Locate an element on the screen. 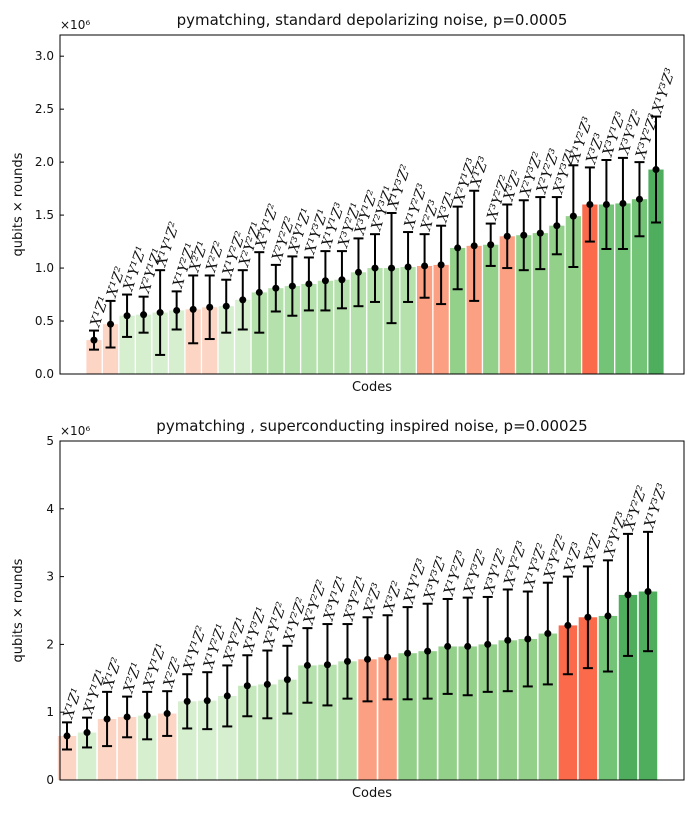 The image size is (696, 818). y-tick-label: 2.5 is located at coordinates (44, 109).